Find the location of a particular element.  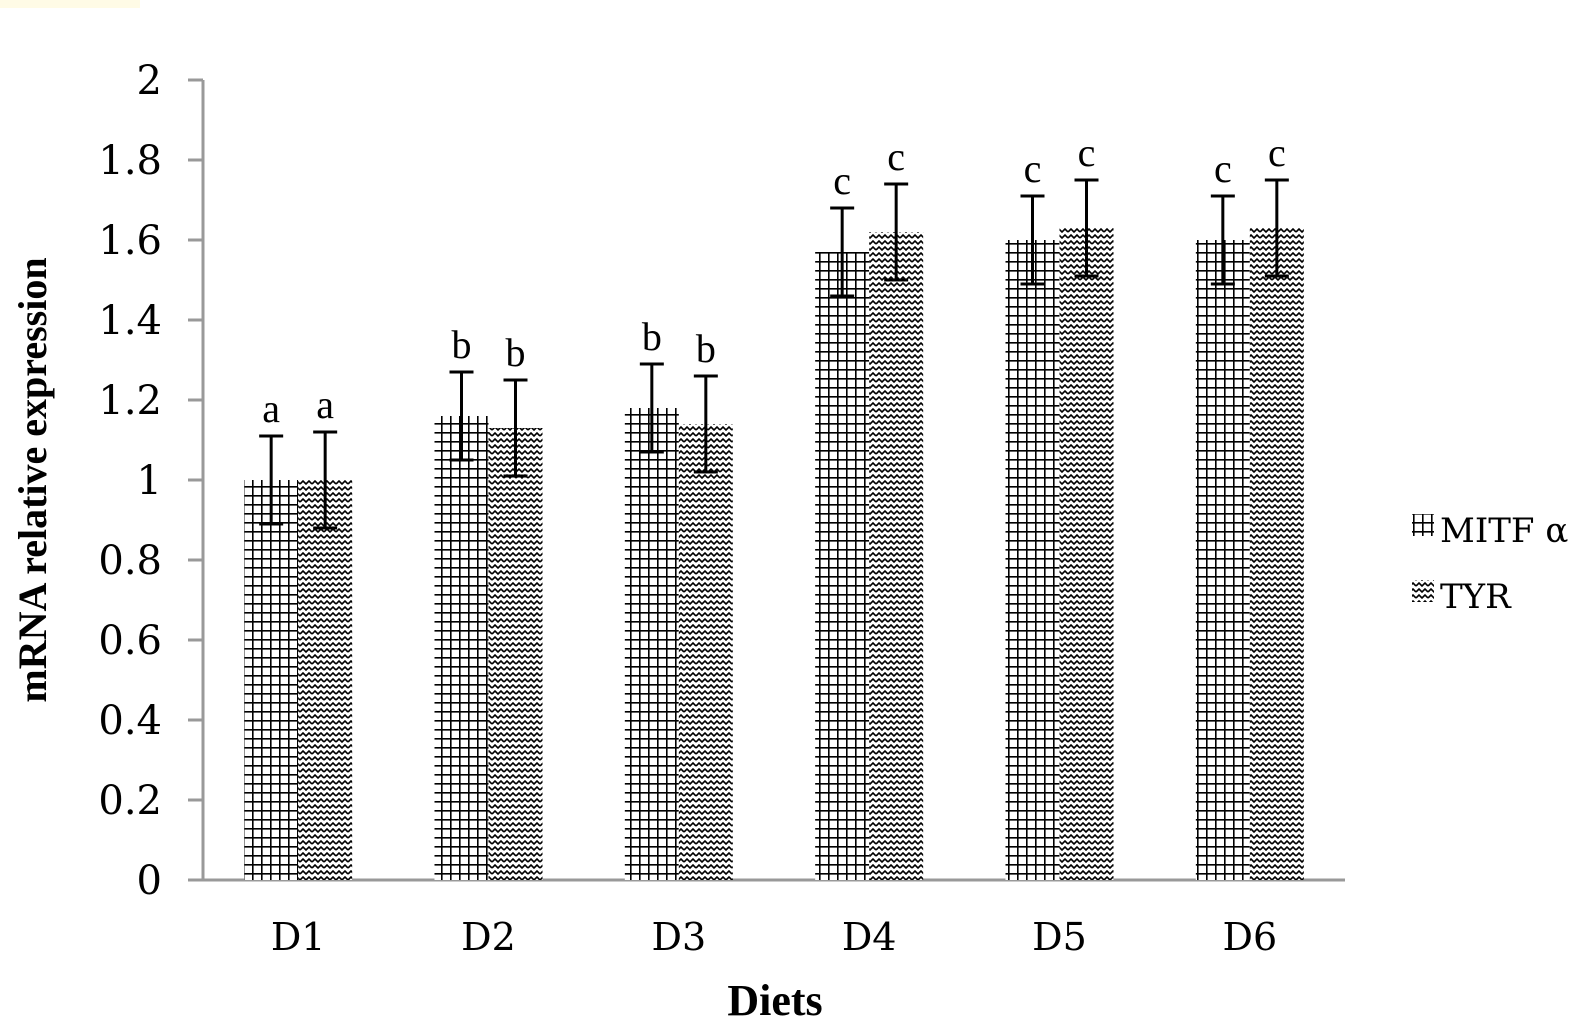

y-tick-label: 0.8 is located at coordinates (130, 561).